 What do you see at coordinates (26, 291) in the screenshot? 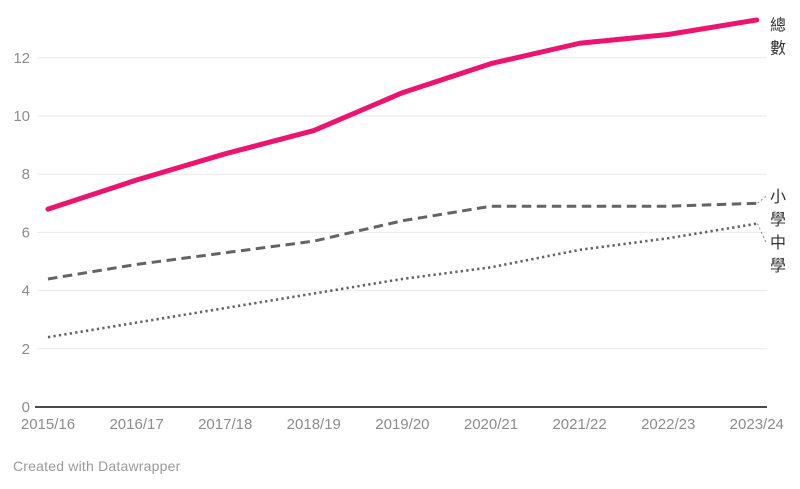
I see `y-tick-label: 4` at bounding box center [26, 291].